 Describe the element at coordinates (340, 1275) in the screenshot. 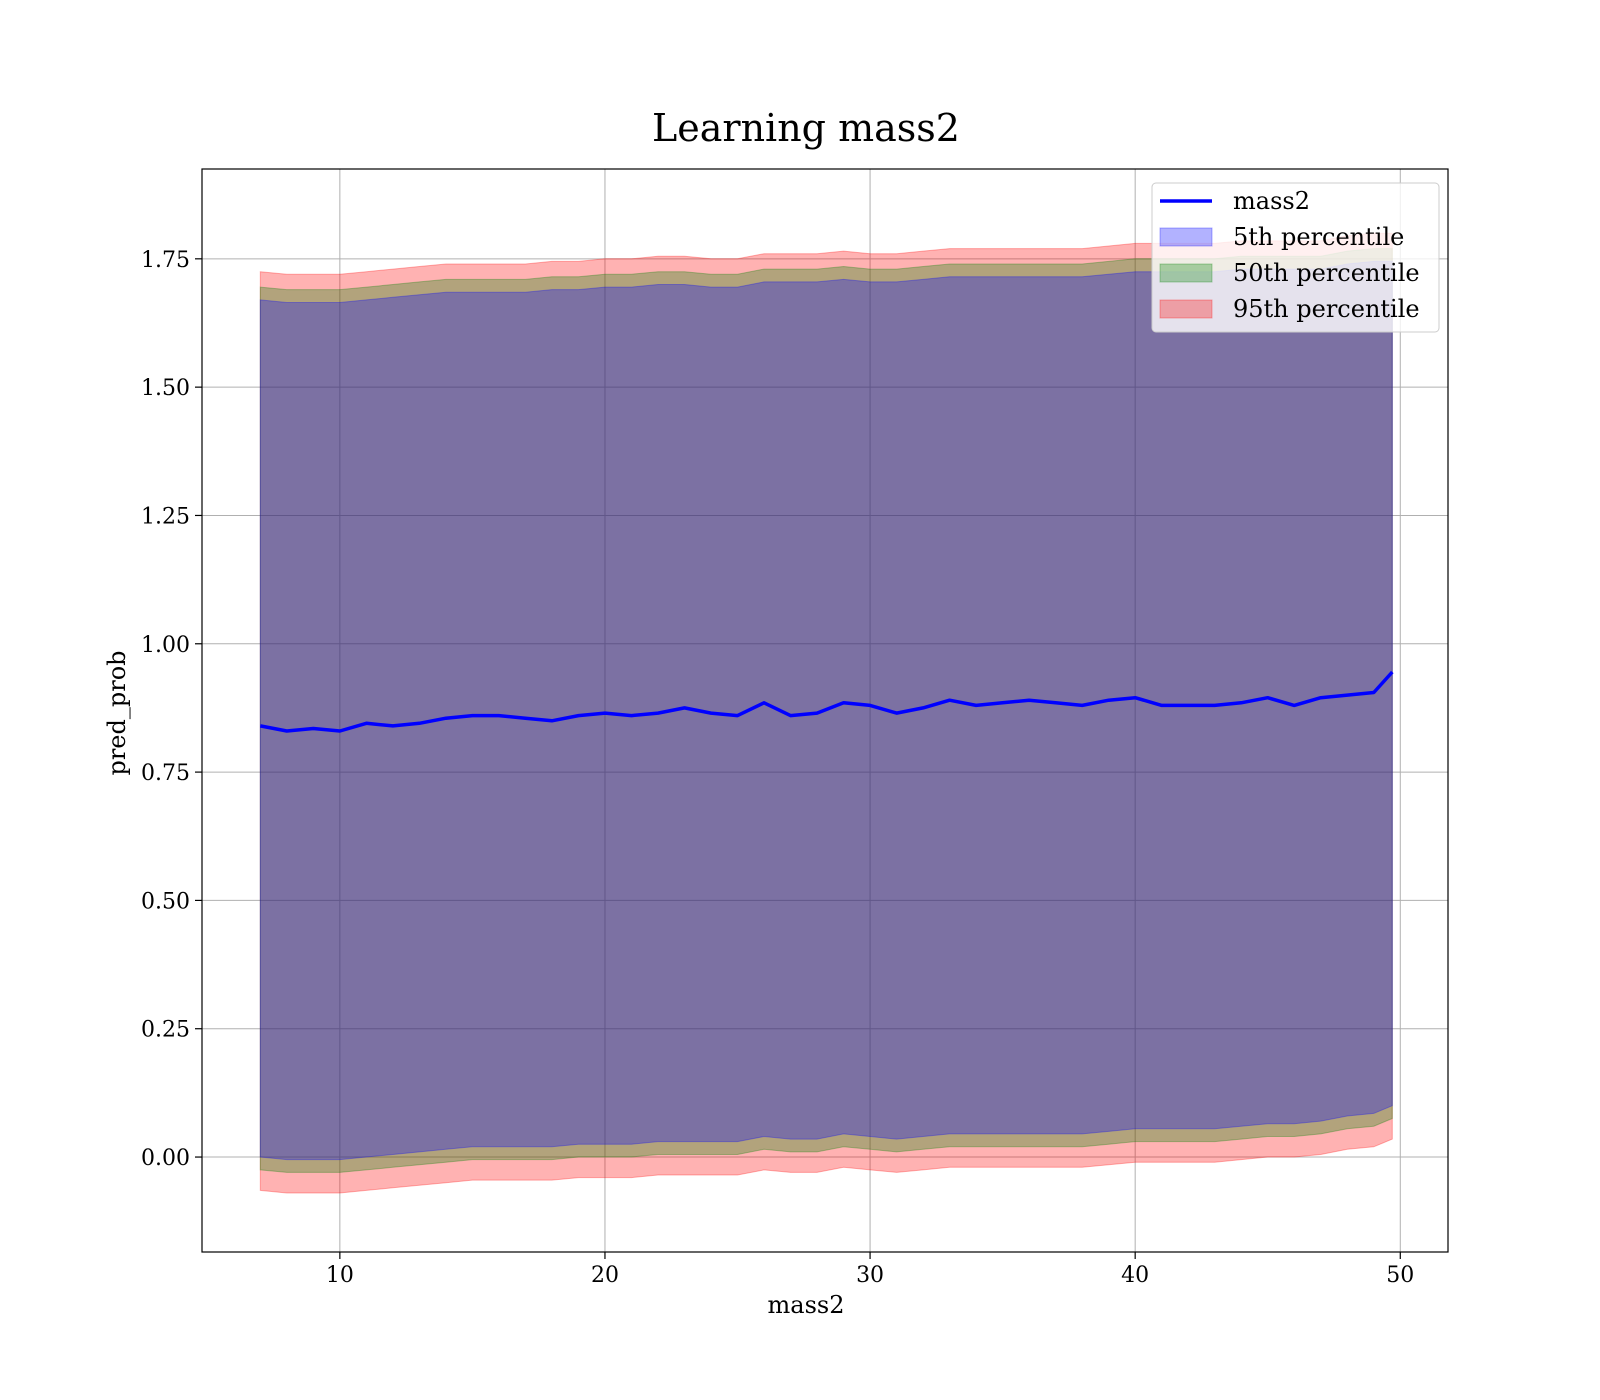

I see `x-tick-label-0: 10` at that location.